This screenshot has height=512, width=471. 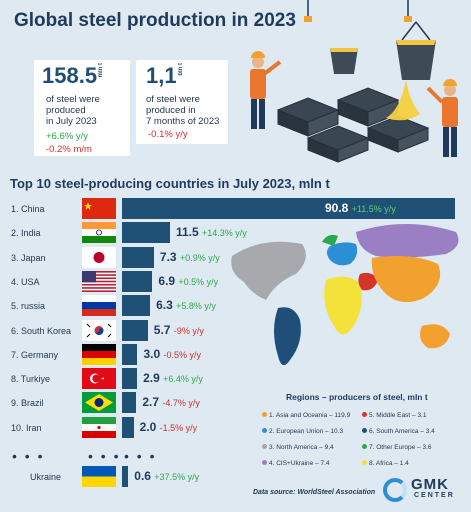 I want to click on bar-value-label: 2.9 +6.4% y/y, so click(x=173, y=378).